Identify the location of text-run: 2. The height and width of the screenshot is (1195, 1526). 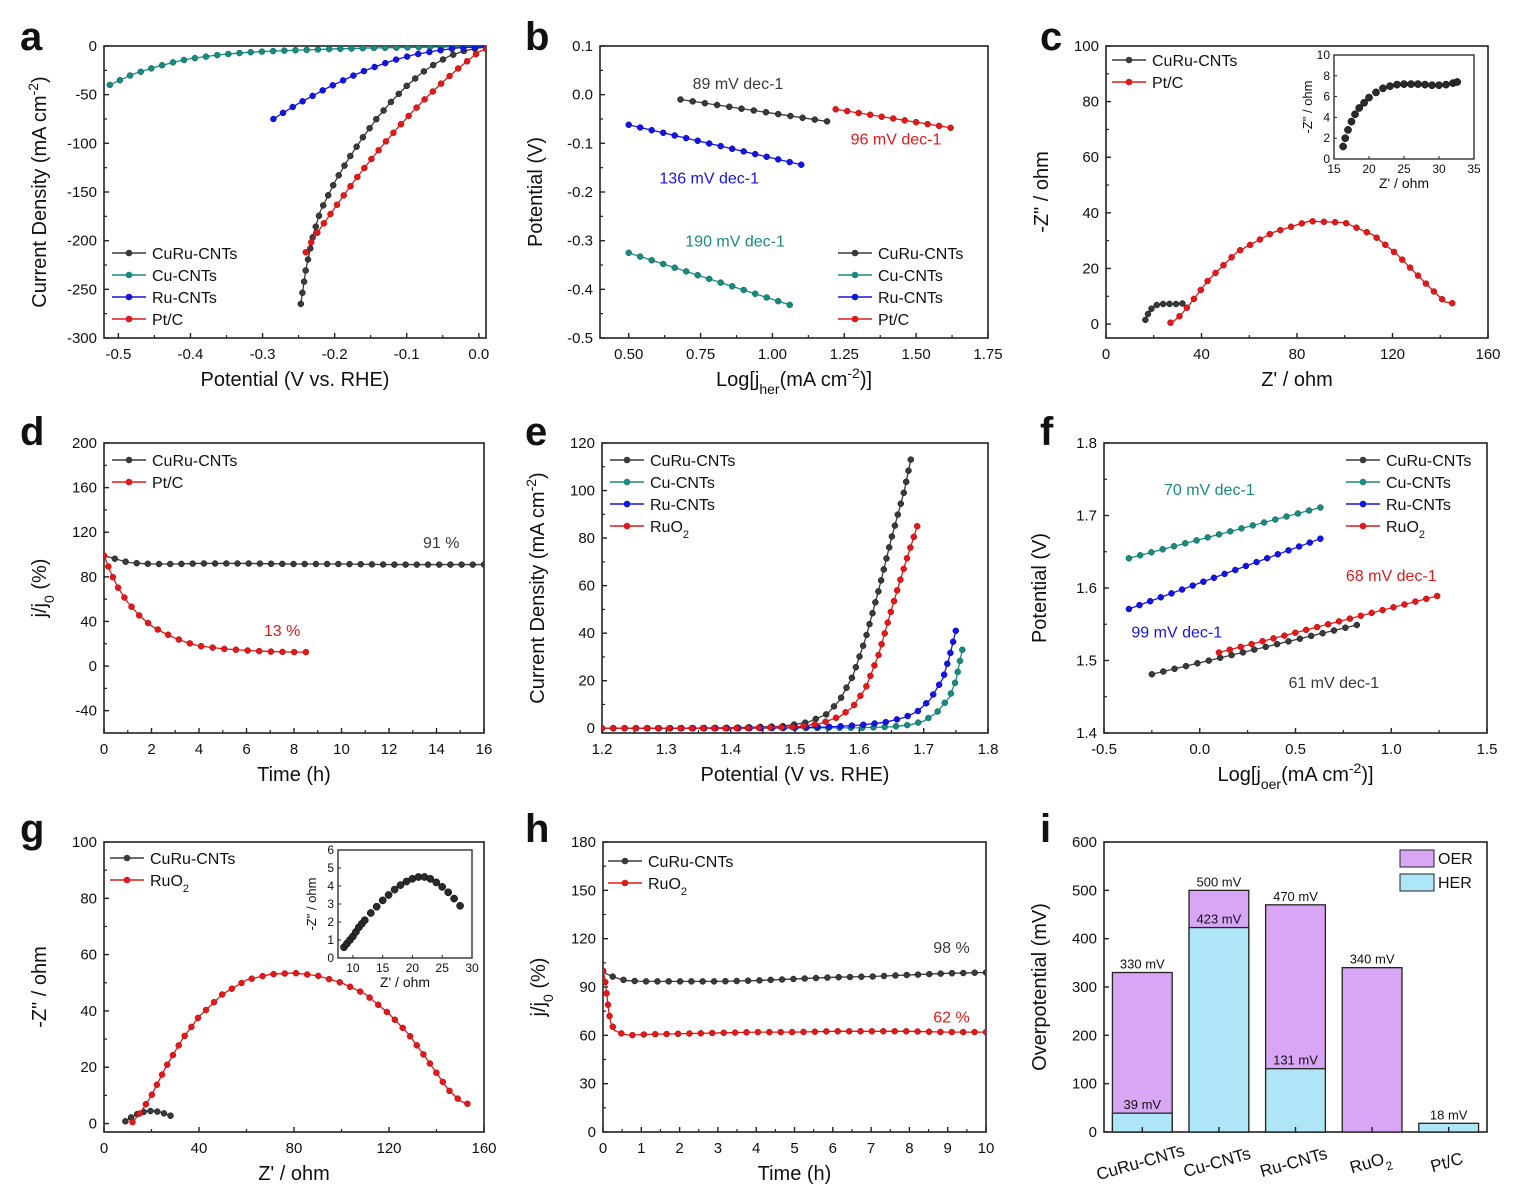
(151, 749).